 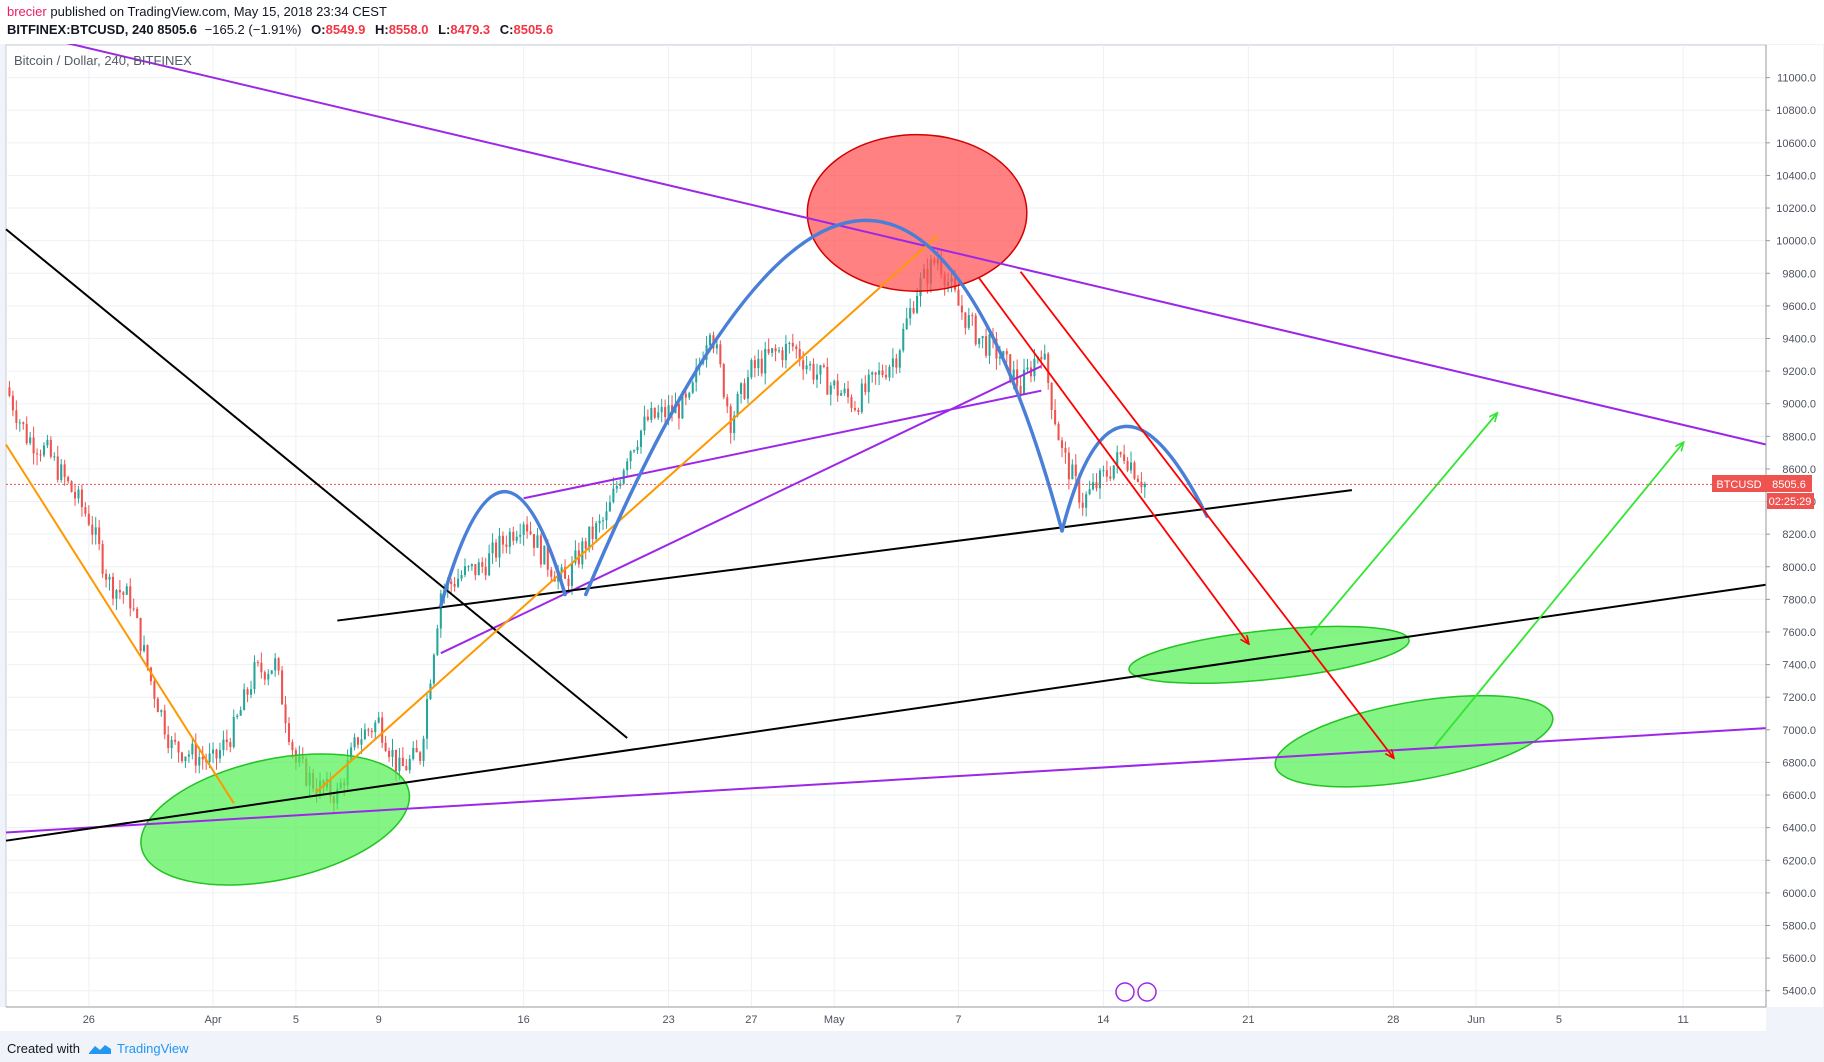 What do you see at coordinates (1799, 568) in the screenshot?
I see `price-tick-label: 8000.0` at bounding box center [1799, 568].